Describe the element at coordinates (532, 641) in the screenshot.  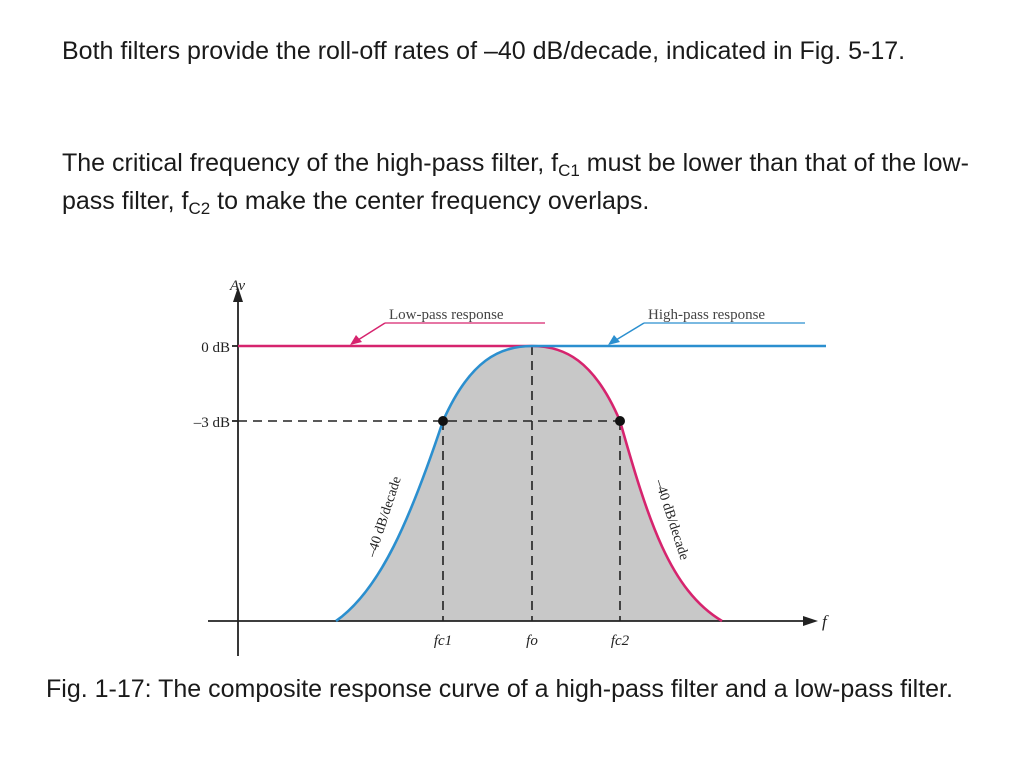
I see `x-tick-label-fo: fo` at that location.